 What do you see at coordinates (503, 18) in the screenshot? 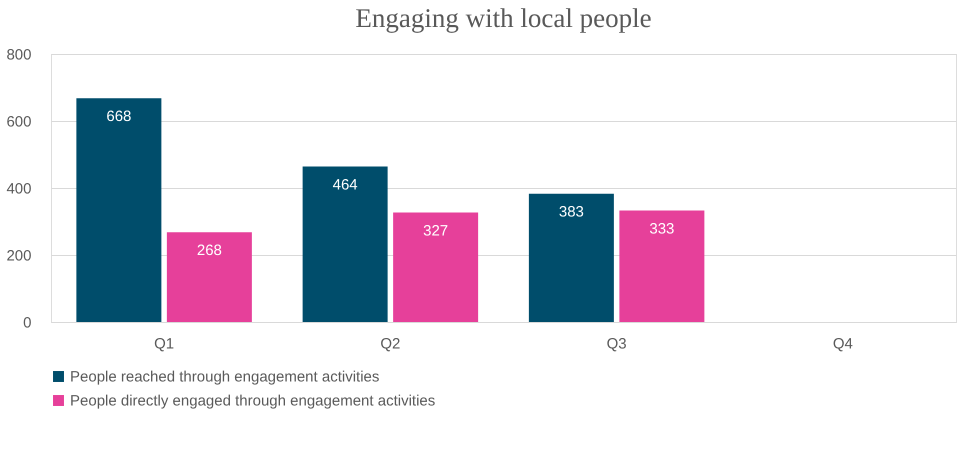
I see `chart-title: Engaging with local people` at bounding box center [503, 18].